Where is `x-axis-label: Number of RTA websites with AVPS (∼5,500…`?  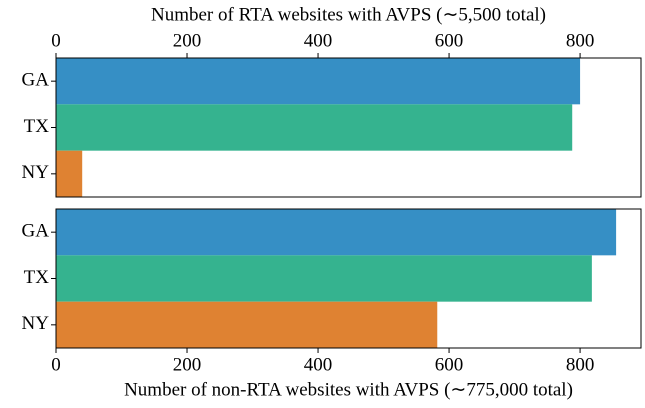 x-axis-label: Number of RTA websites with AVPS (∼5,500… is located at coordinates (348, 14).